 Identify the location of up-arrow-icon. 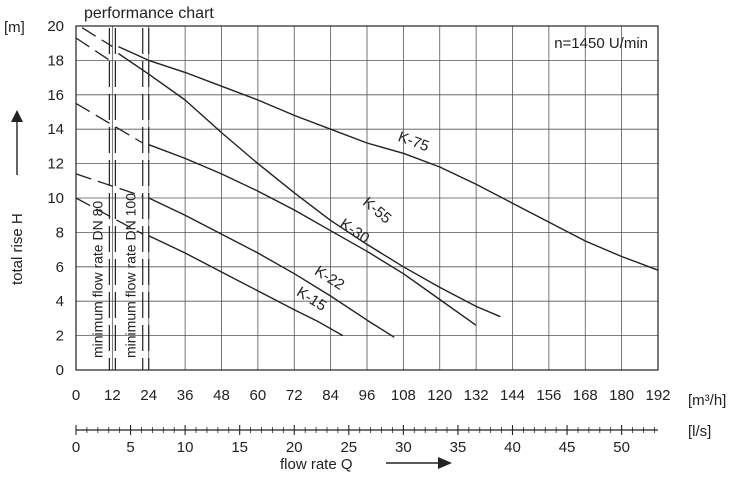
(17, 142).